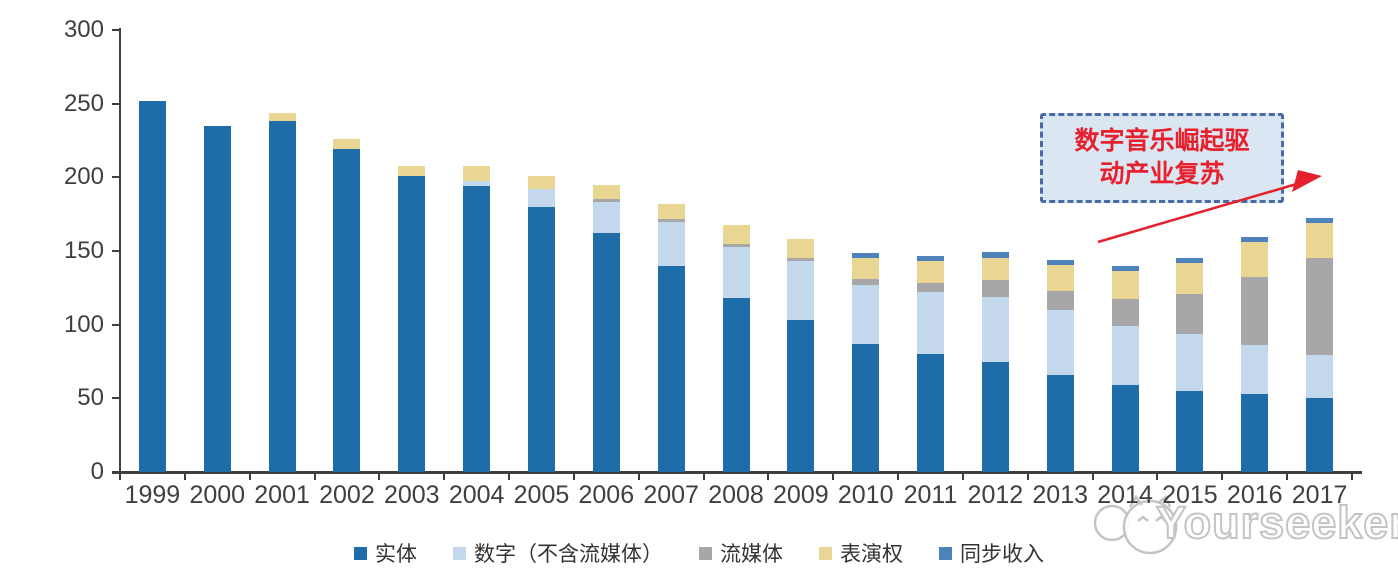 This screenshot has width=1398, height=582. I want to click on x-axis-label: 1999, so click(152, 495).